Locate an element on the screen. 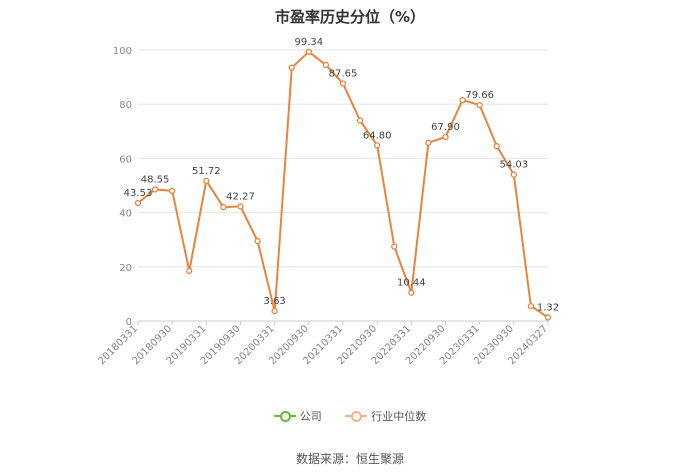 Image resolution: width=700 pixels, height=473 pixels. data-label: 67.90 is located at coordinates (445, 127).